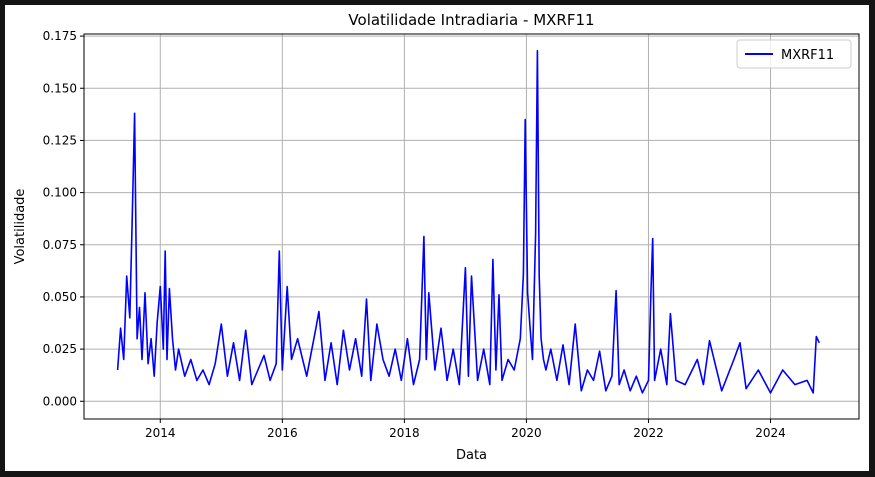  I want to click on y-axis-label: Volatilidade, so click(20, 227).